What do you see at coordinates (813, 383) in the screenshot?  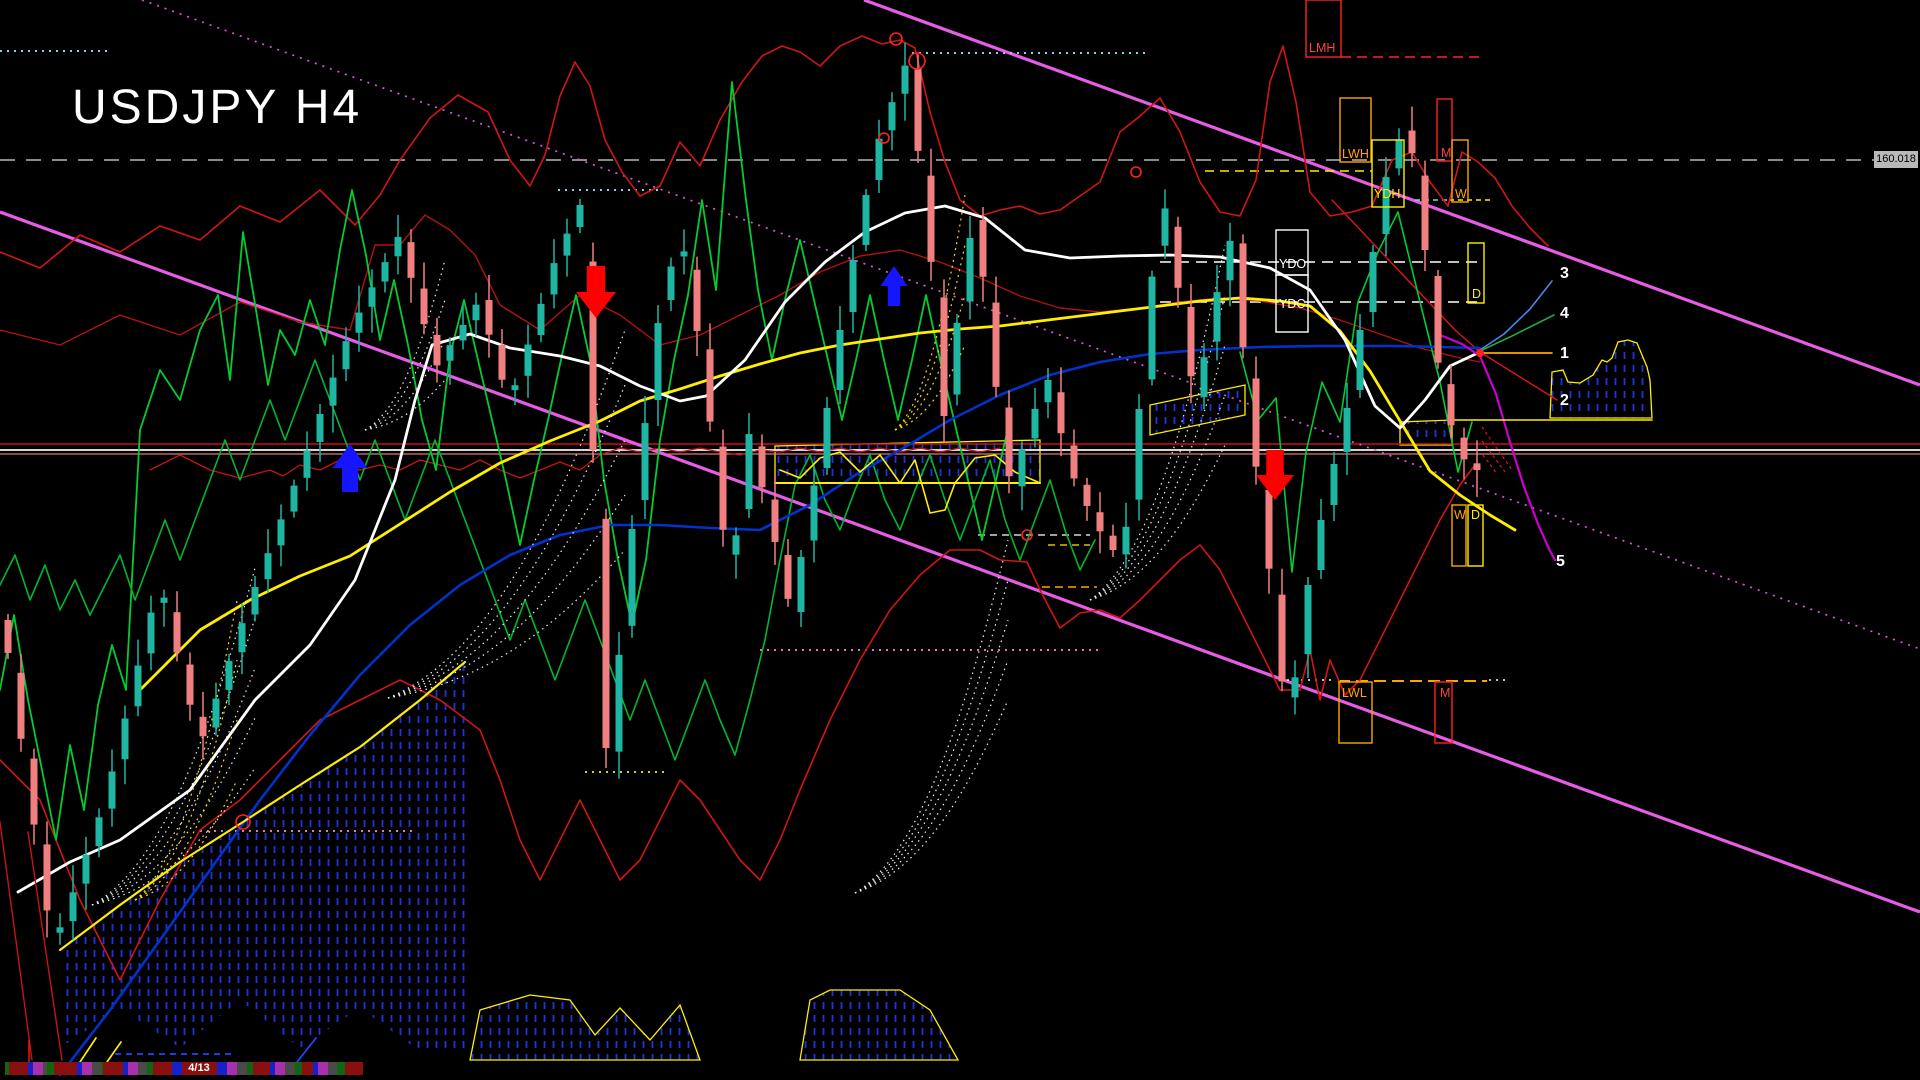 I see `signal-arrows` at bounding box center [813, 383].